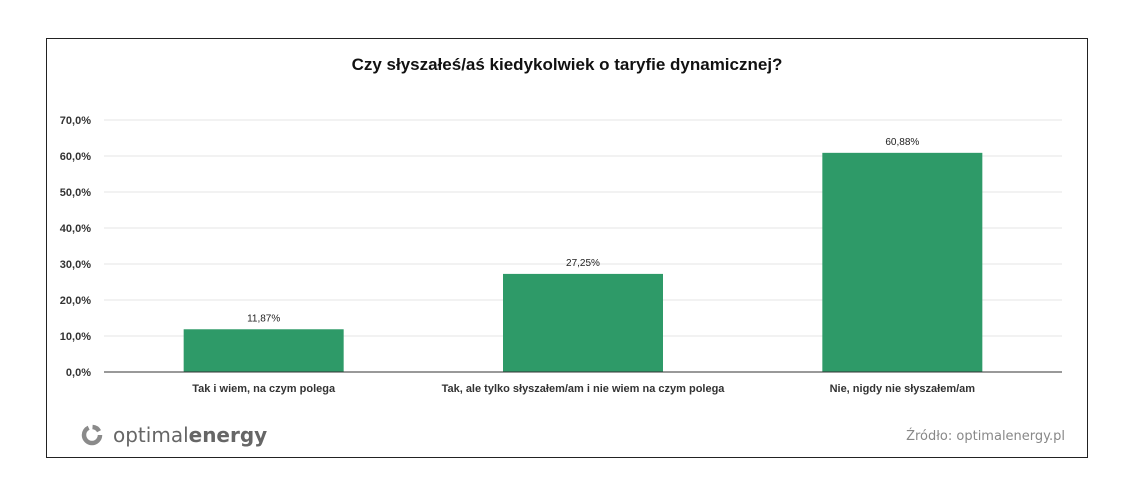  What do you see at coordinates (264, 389) in the screenshot?
I see `x-category-label: Tak i wiem, na czym polega` at bounding box center [264, 389].